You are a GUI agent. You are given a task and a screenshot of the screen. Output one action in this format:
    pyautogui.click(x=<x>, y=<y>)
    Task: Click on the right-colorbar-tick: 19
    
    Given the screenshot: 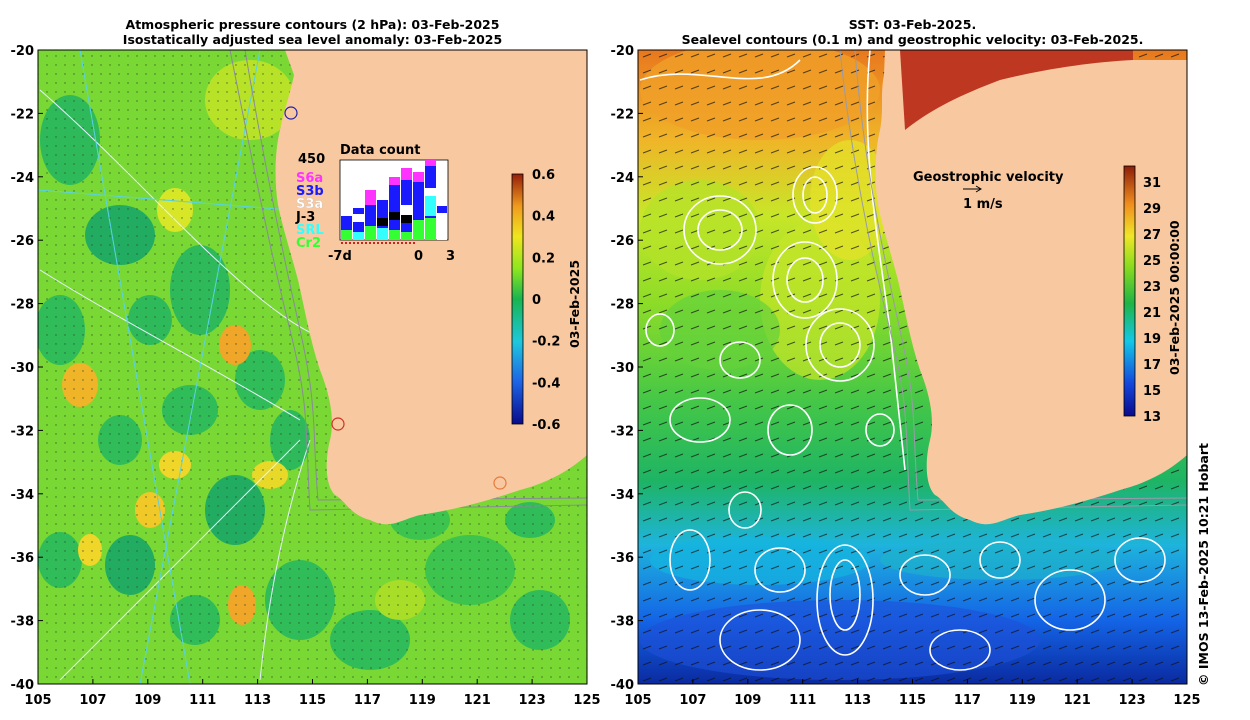 What is the action you would take?
    pyautogui.click(x=1152, y=339)
    